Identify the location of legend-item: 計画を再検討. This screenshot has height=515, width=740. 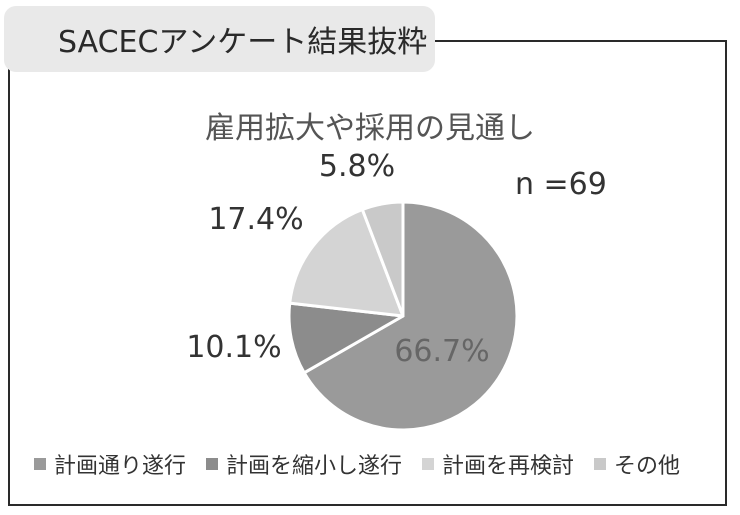
(498, 464).